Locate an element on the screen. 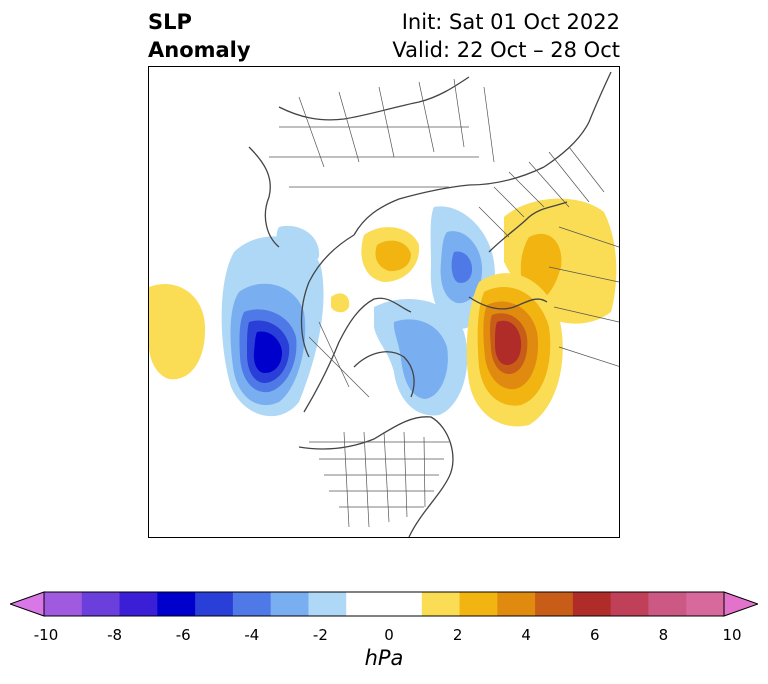 This screenshot has height=684, width=768. colorbar-outline is located at coordinates (384, 604).